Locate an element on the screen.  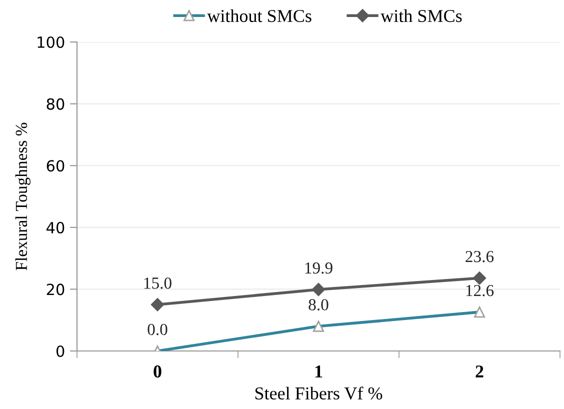
x-tick-label: 0 is located at coordinates (158, 371).